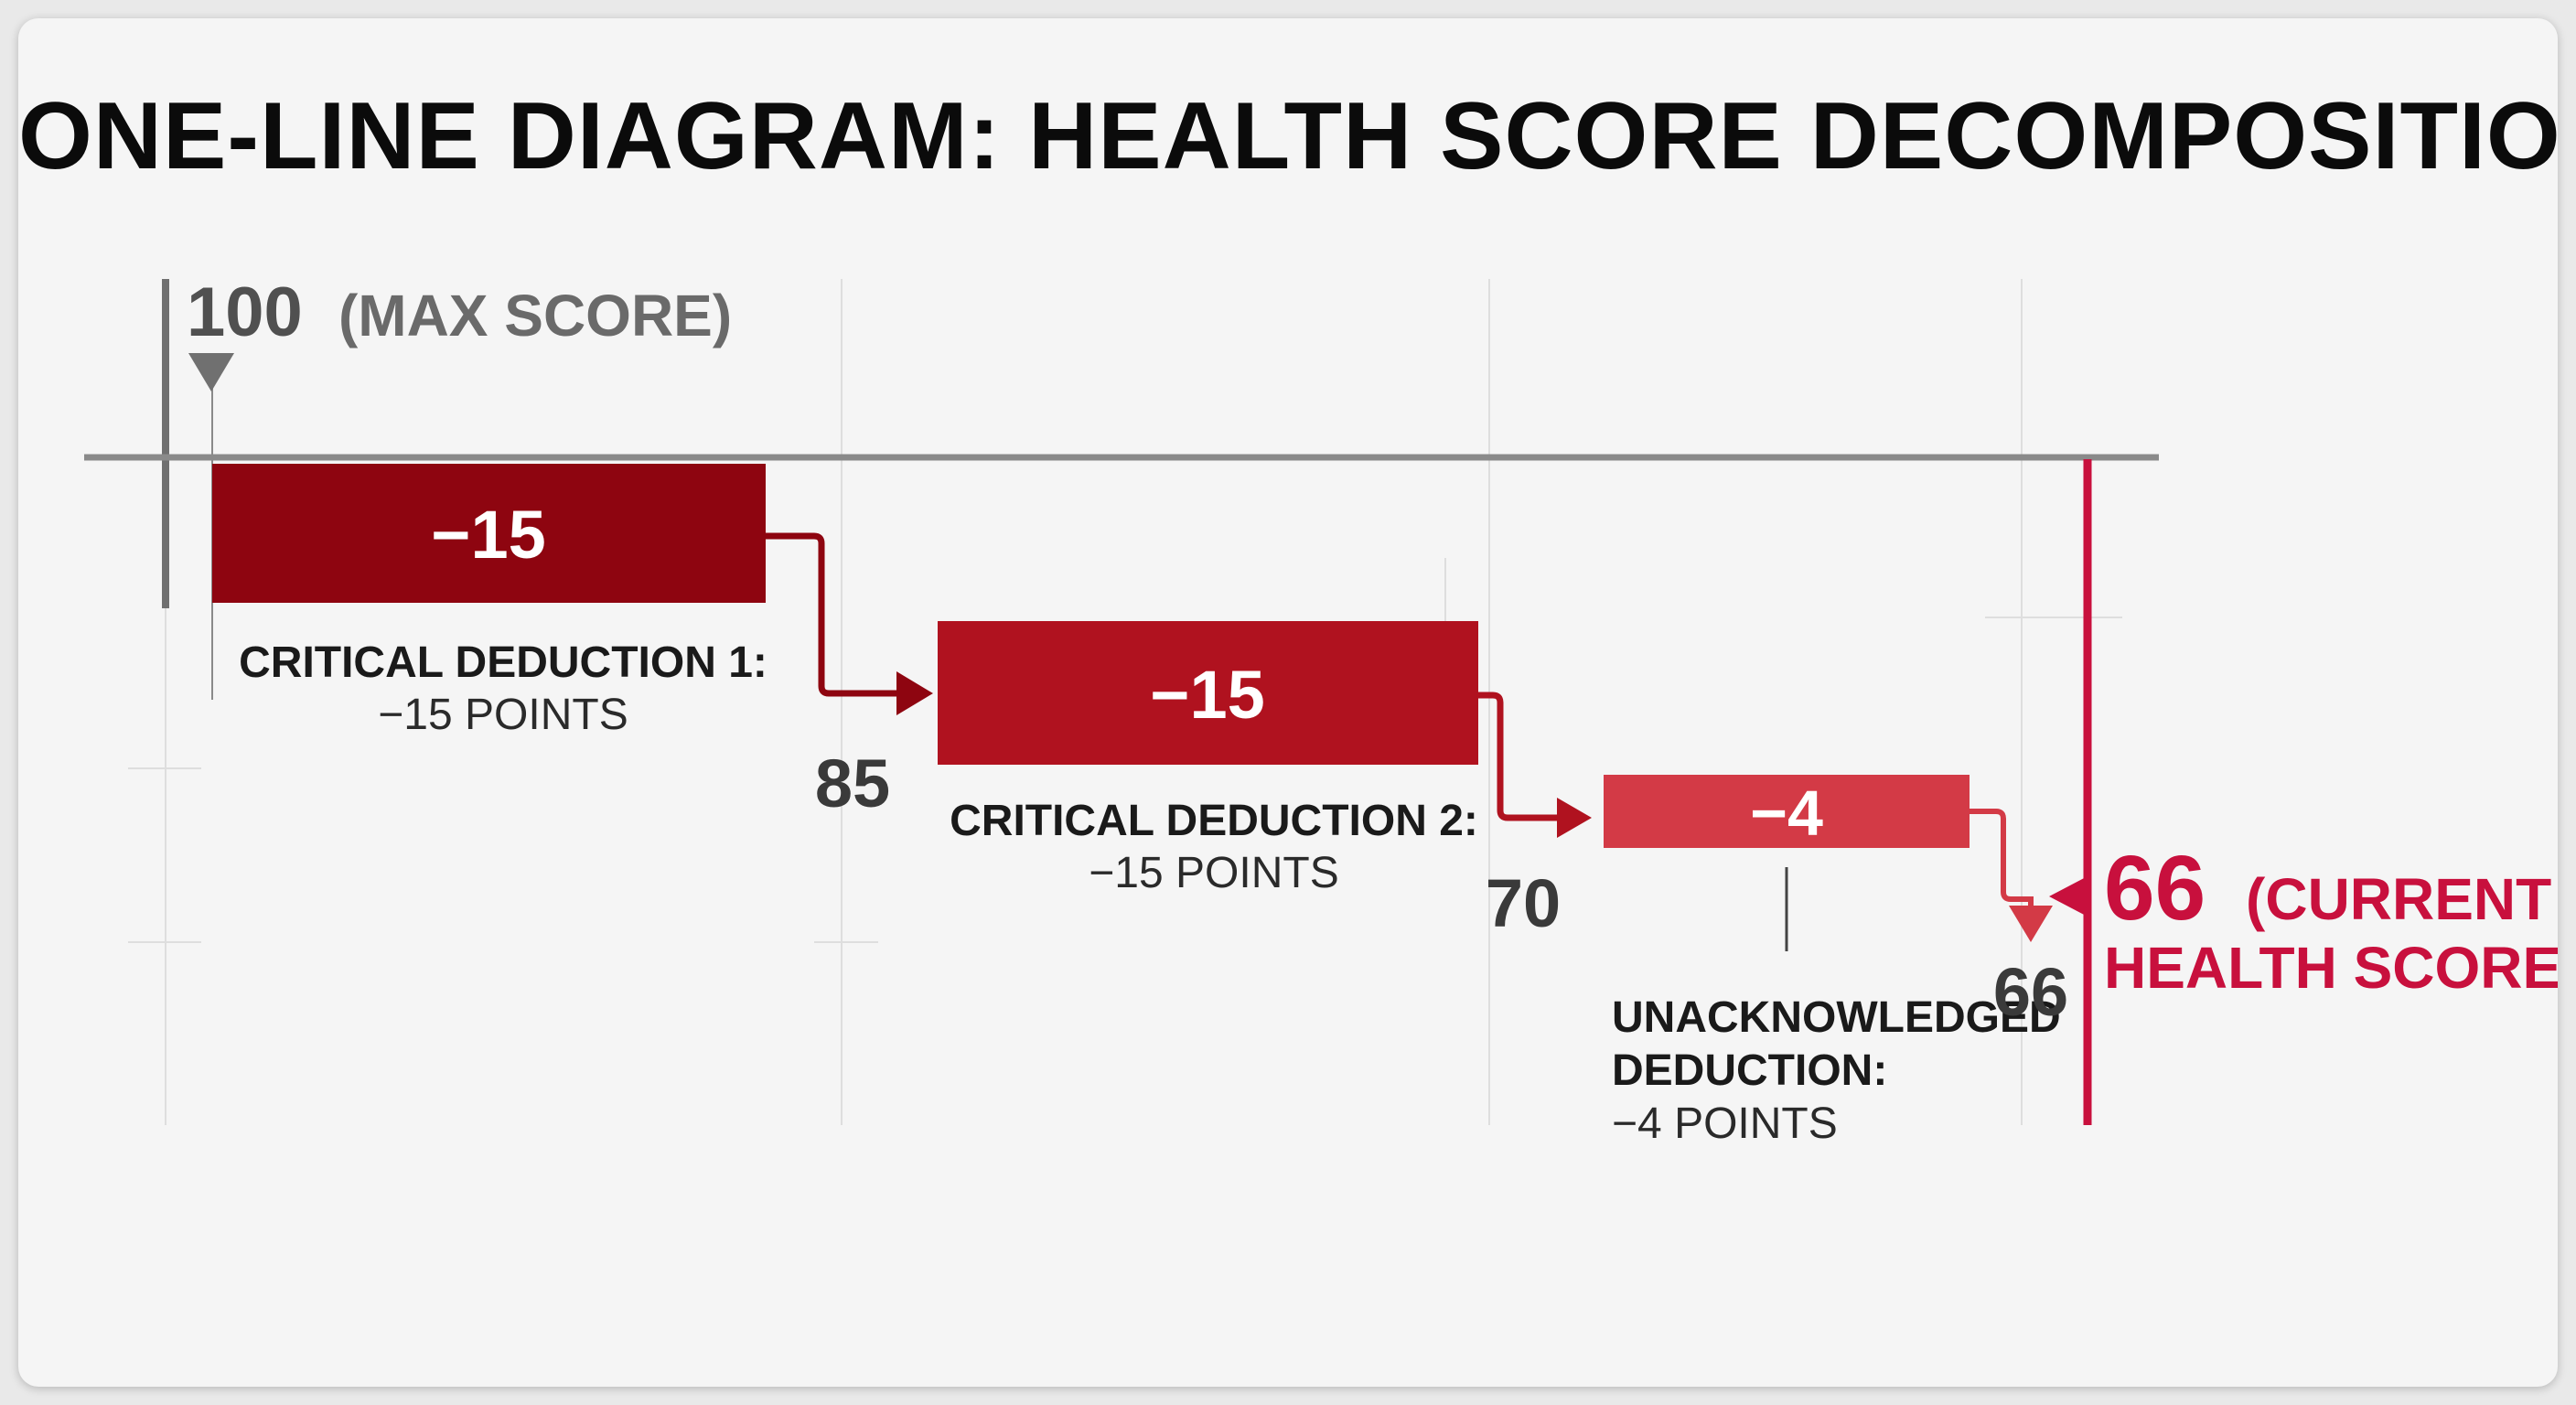 The image size is (2576, 1405). Describe the element at coordinates (1725, 1123) in the screenshot. I see `deduction-3-caption-detail: −4 POINTS` at that location.